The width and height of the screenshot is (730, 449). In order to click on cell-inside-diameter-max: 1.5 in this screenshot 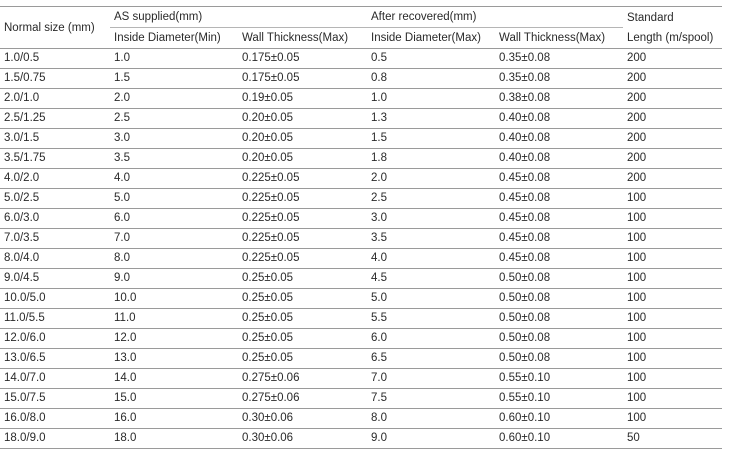, I will do `click(431, 138)`.